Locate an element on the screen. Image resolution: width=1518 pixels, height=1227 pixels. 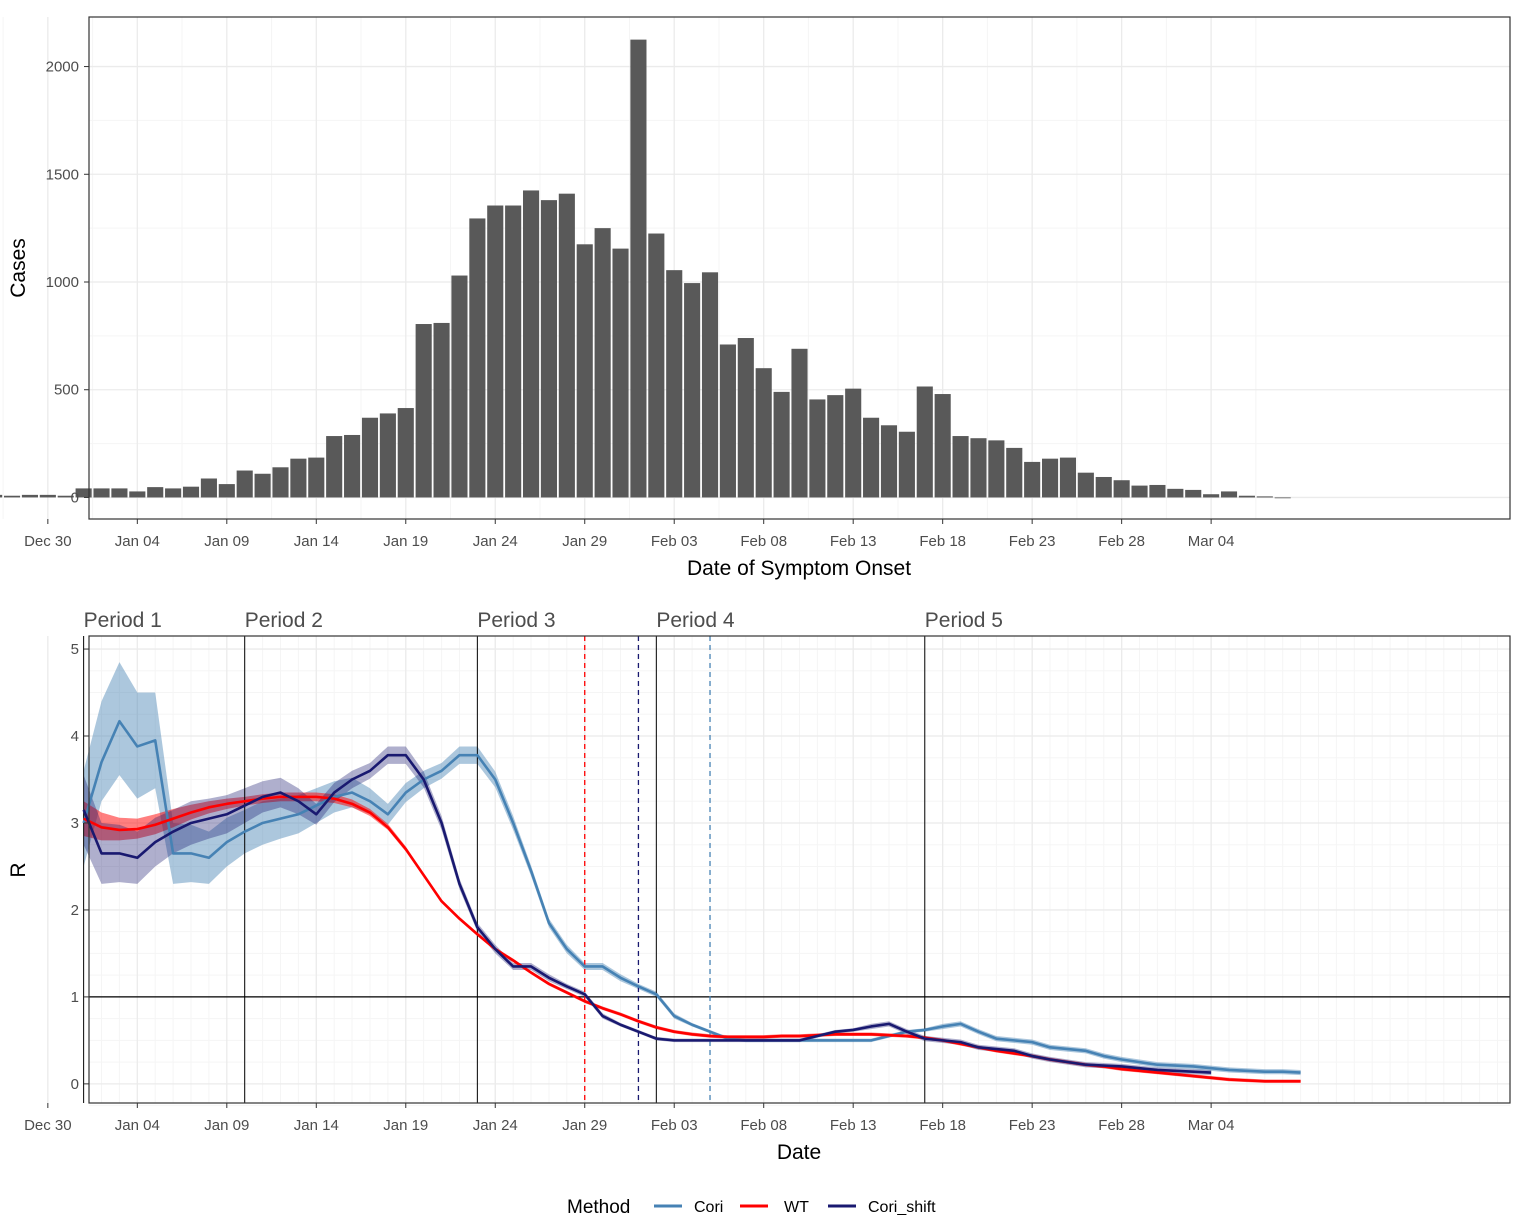
legend-title: Method is located at coordinates (598, 1207).